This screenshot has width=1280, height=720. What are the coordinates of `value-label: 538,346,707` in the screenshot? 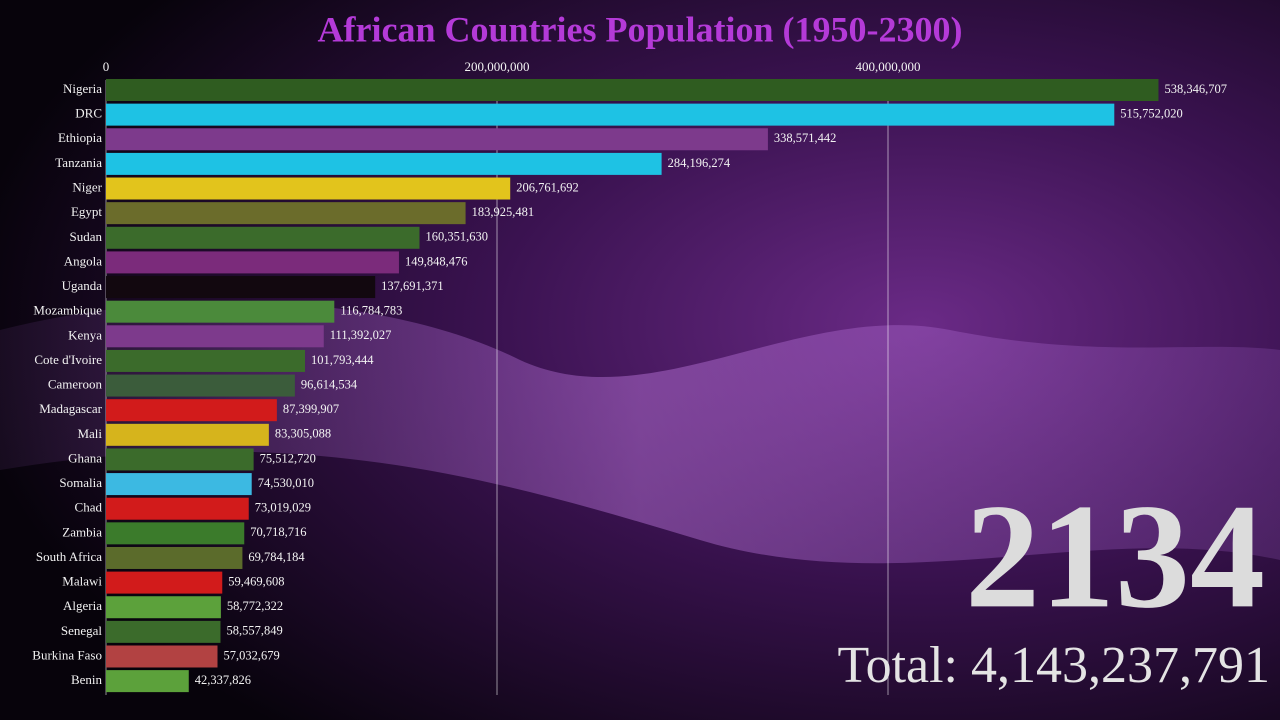 It's located at (1195, 89).